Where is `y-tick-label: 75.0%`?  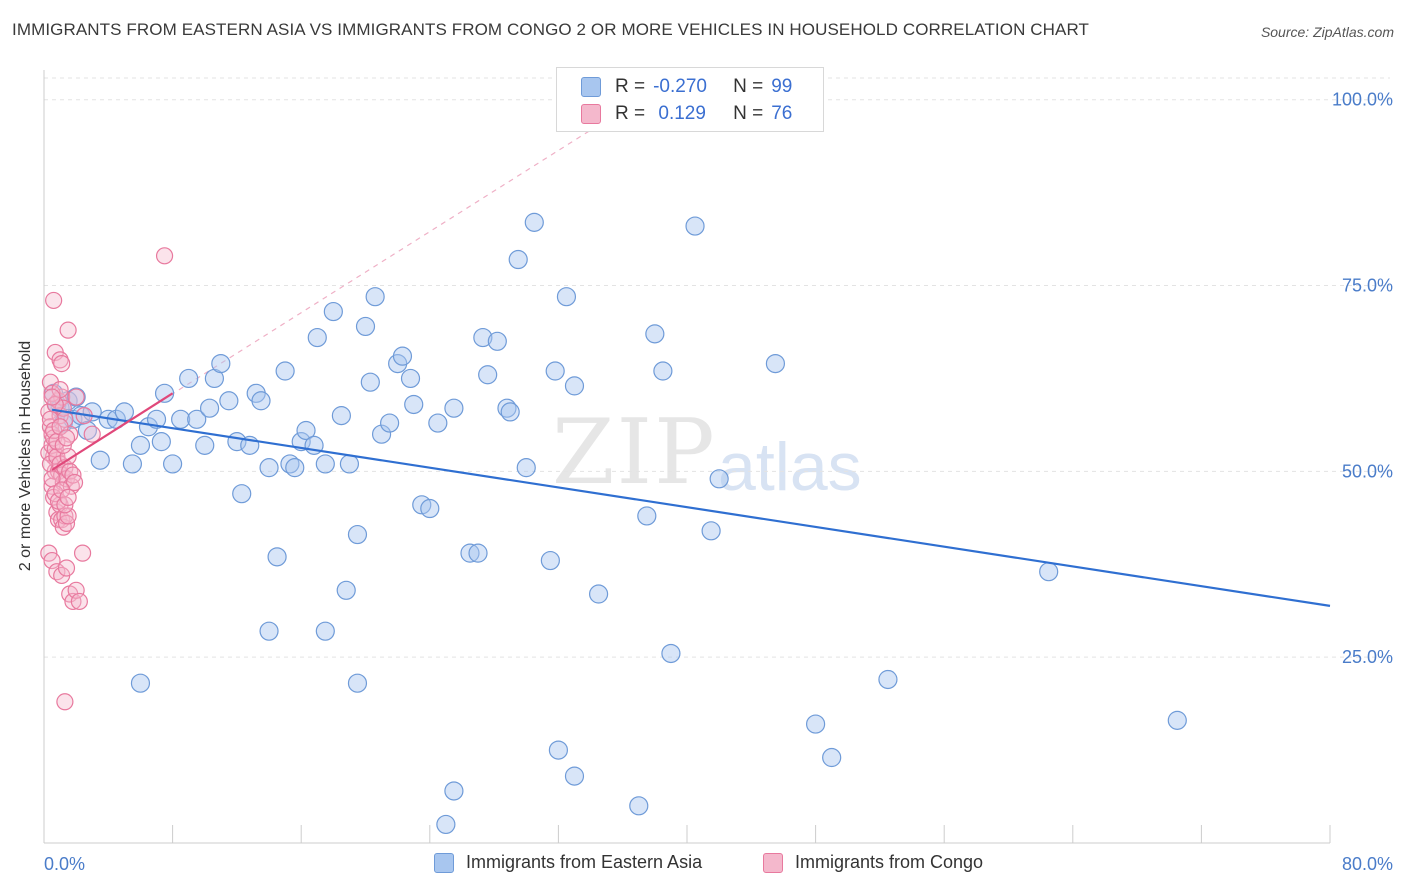
y-tick-label: 75.0% is located at coordinates (1367, 286).